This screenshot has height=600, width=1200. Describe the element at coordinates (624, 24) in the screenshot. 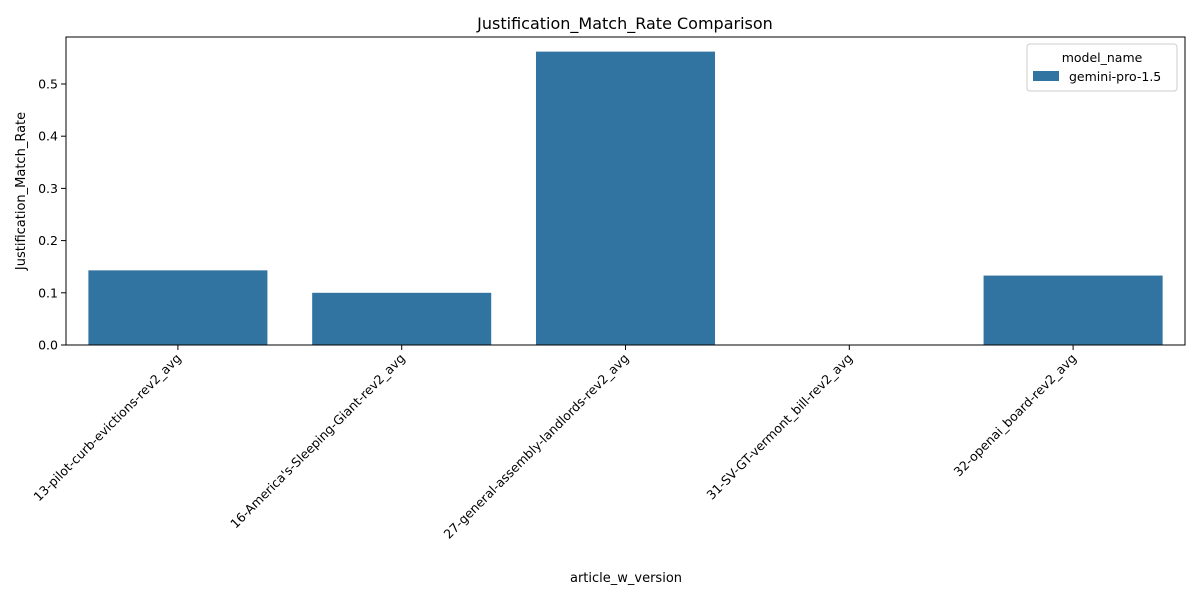

I see `chart-title: Justification_Match_Rate Comparison` at that location.